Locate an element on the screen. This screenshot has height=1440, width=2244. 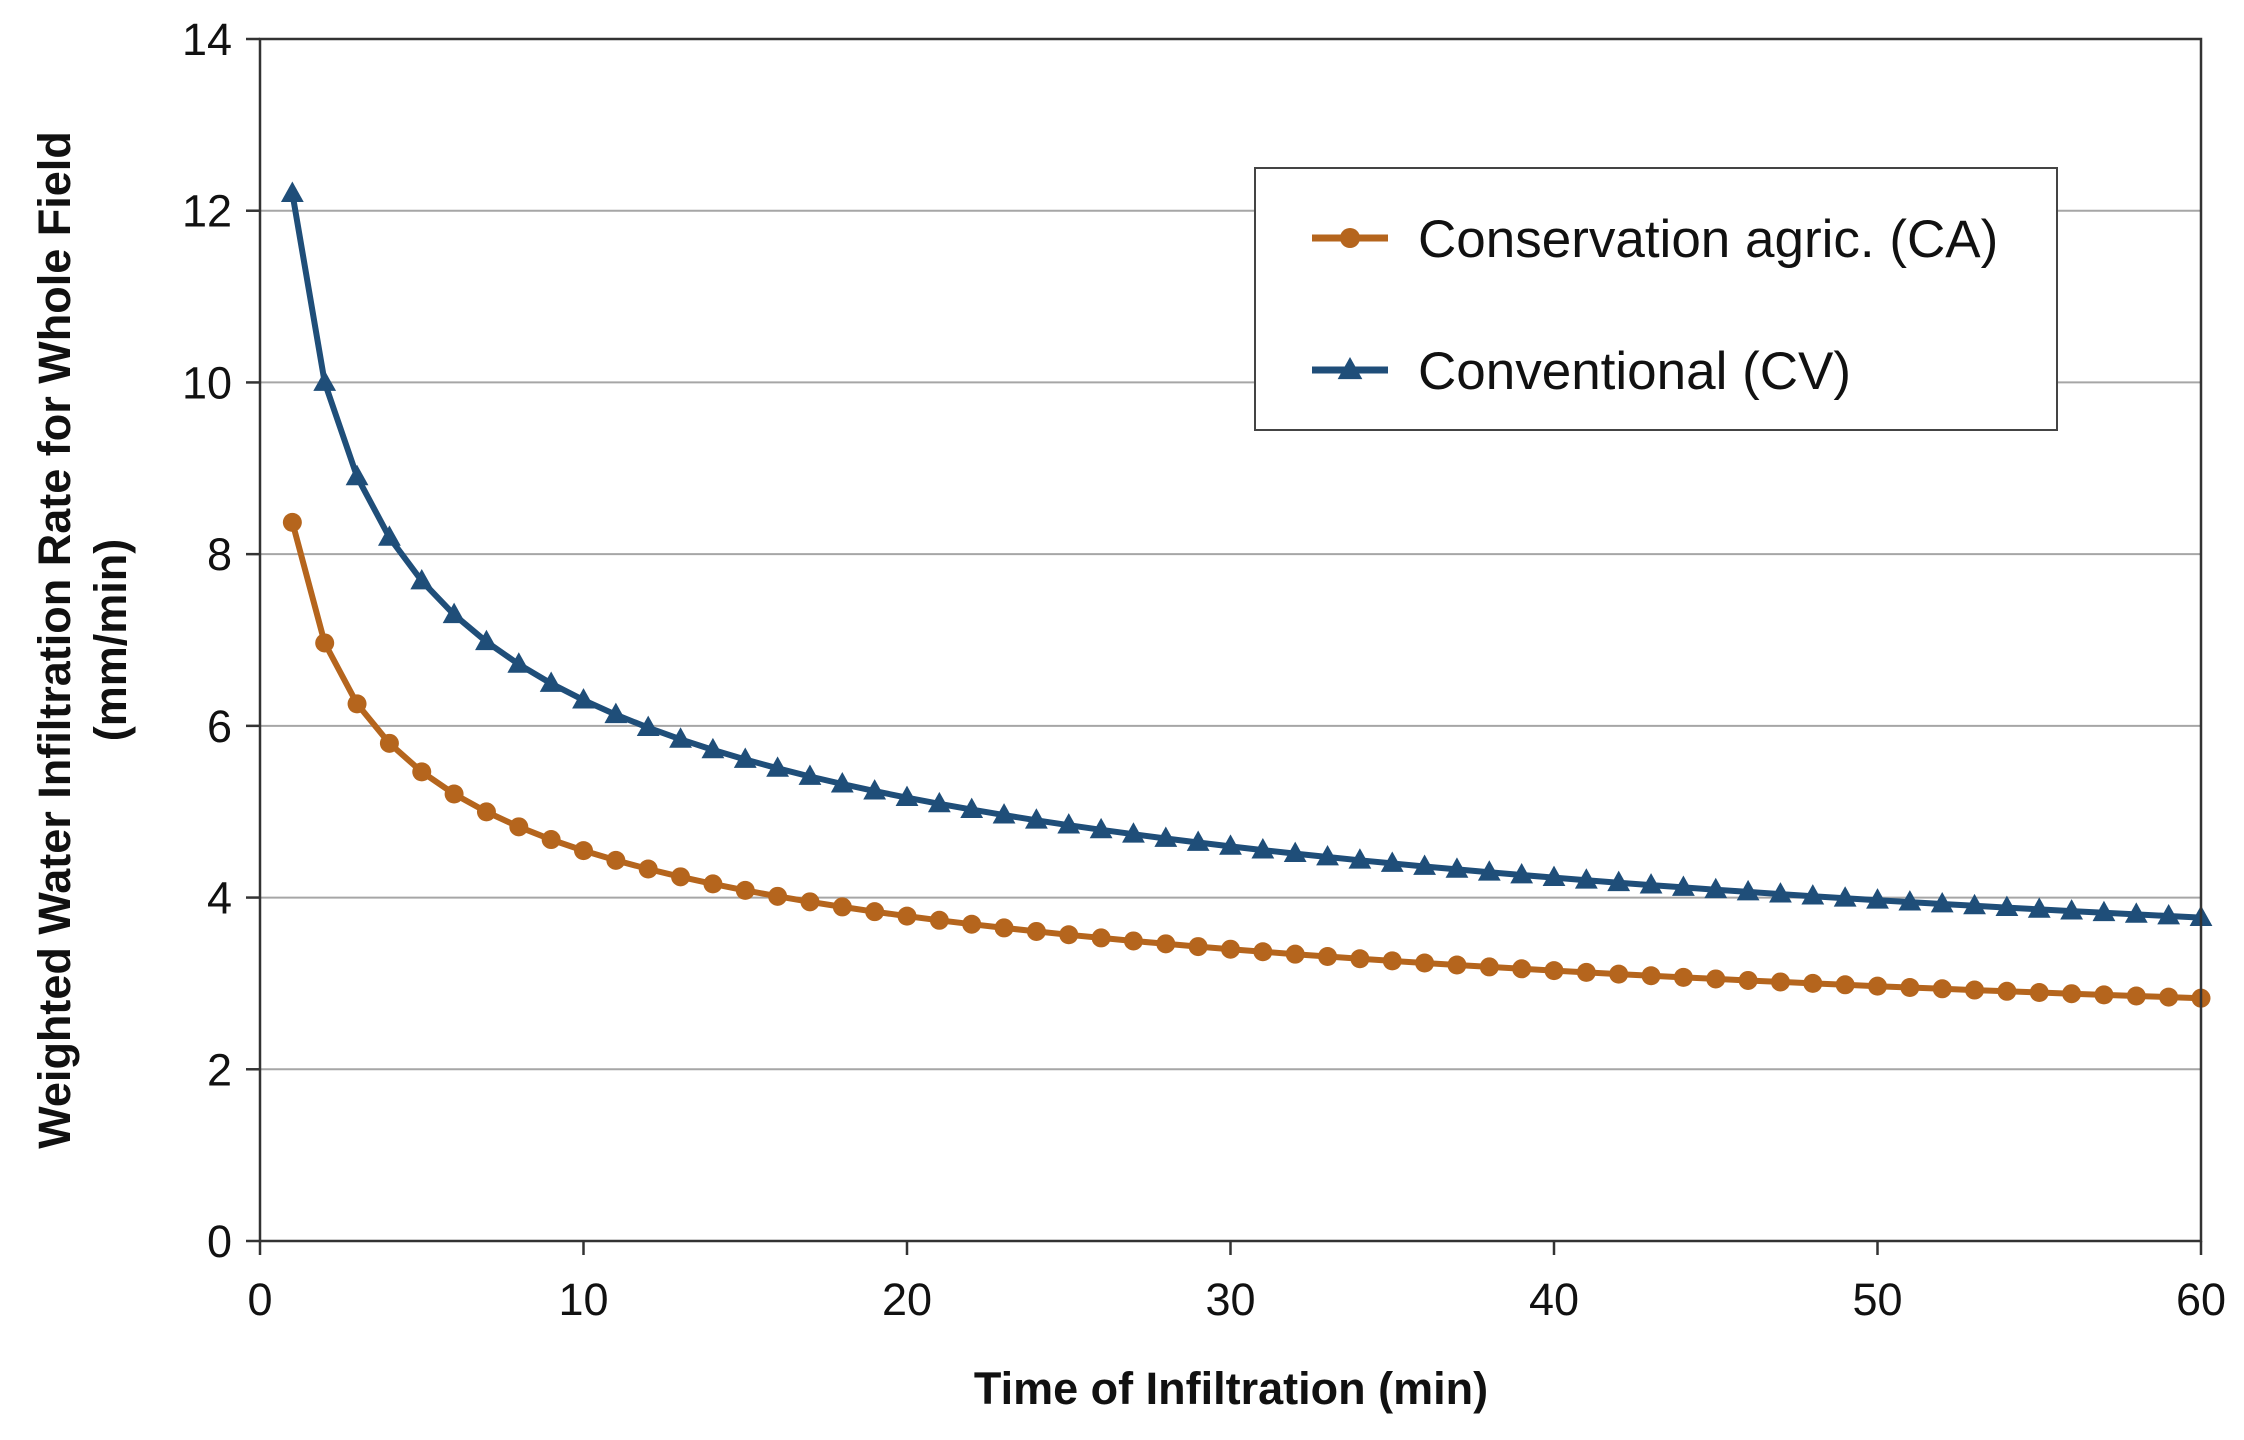
y-tick-label-6: 6 is located at coordinates (219, 726).